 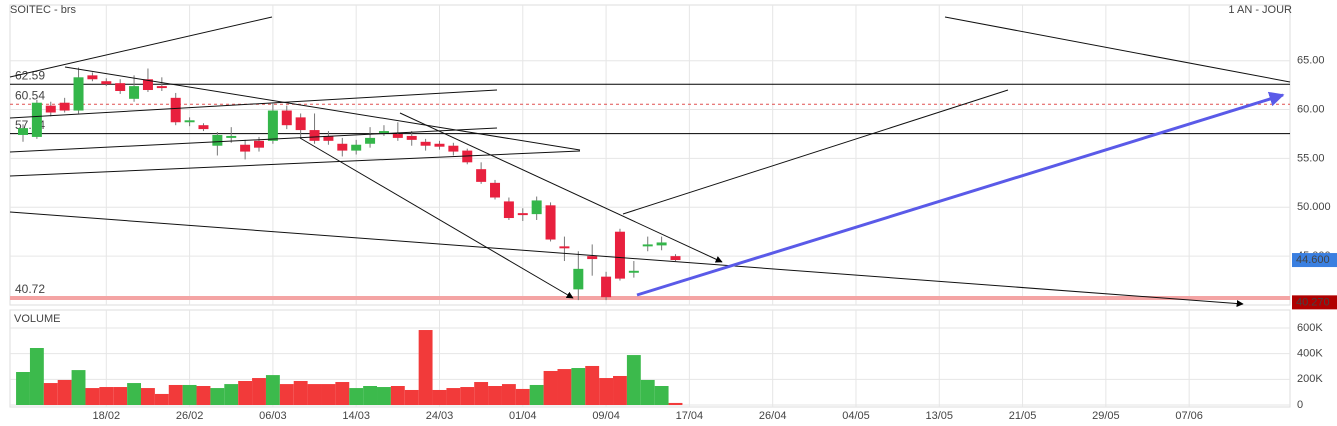 I want to click on price-tag-label: 44.600, so click(x=1313, y=260).